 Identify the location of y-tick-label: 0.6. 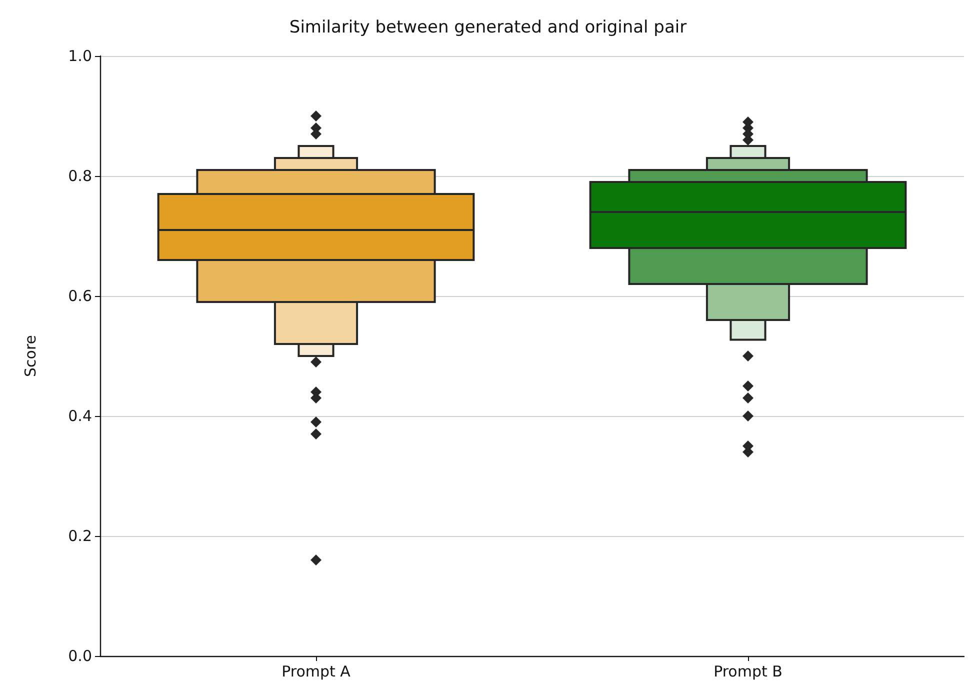
(80, 296).